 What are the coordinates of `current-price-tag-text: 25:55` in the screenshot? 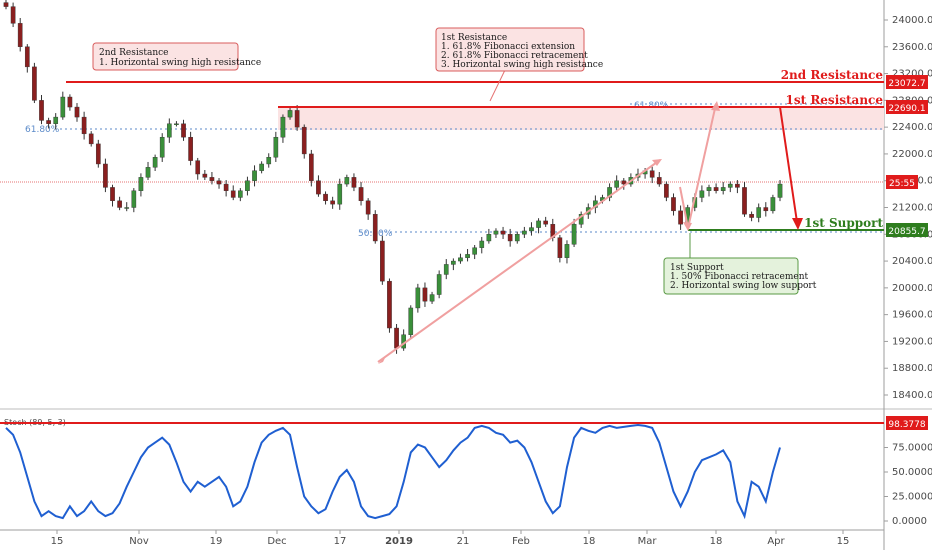 It's located at (902, 184).